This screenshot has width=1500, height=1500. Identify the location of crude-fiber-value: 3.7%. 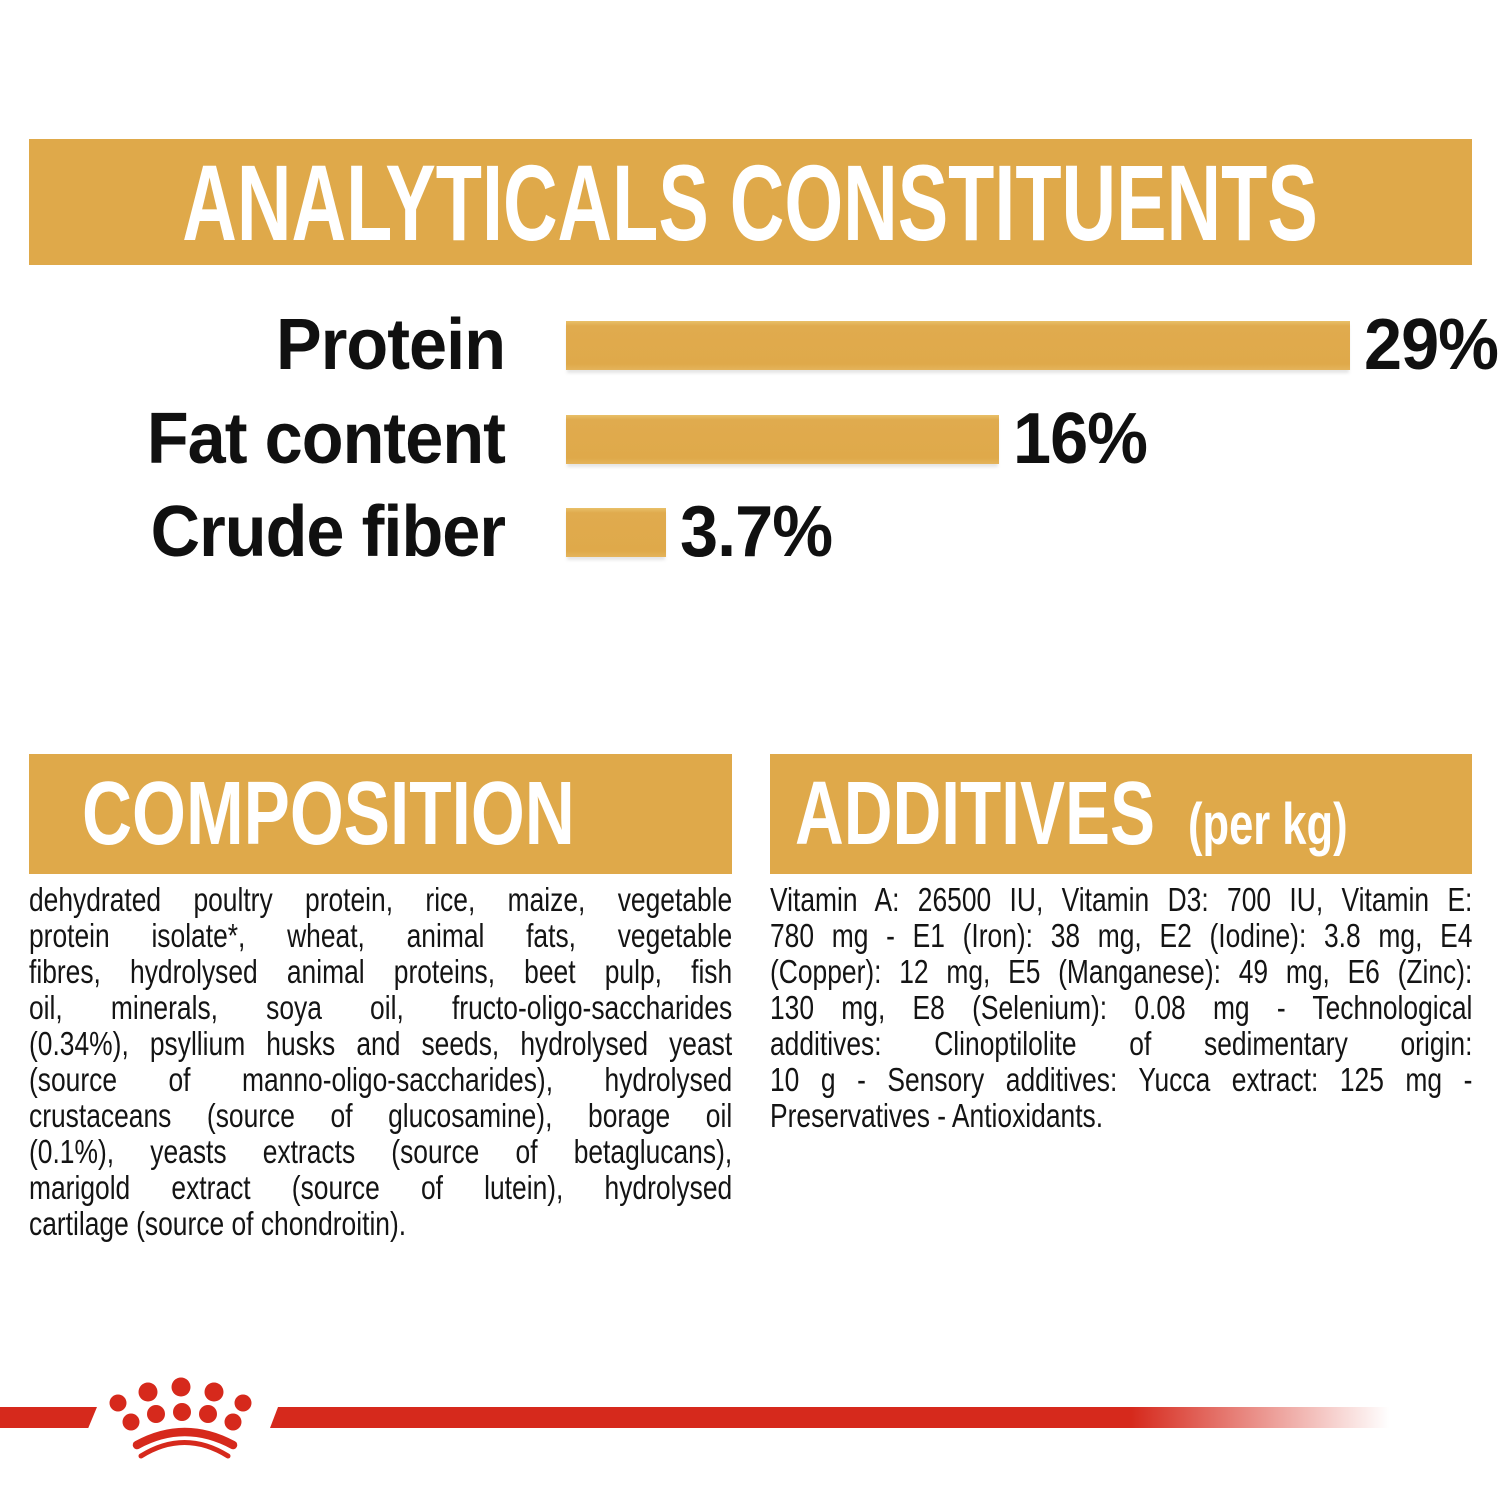
(756, 532).